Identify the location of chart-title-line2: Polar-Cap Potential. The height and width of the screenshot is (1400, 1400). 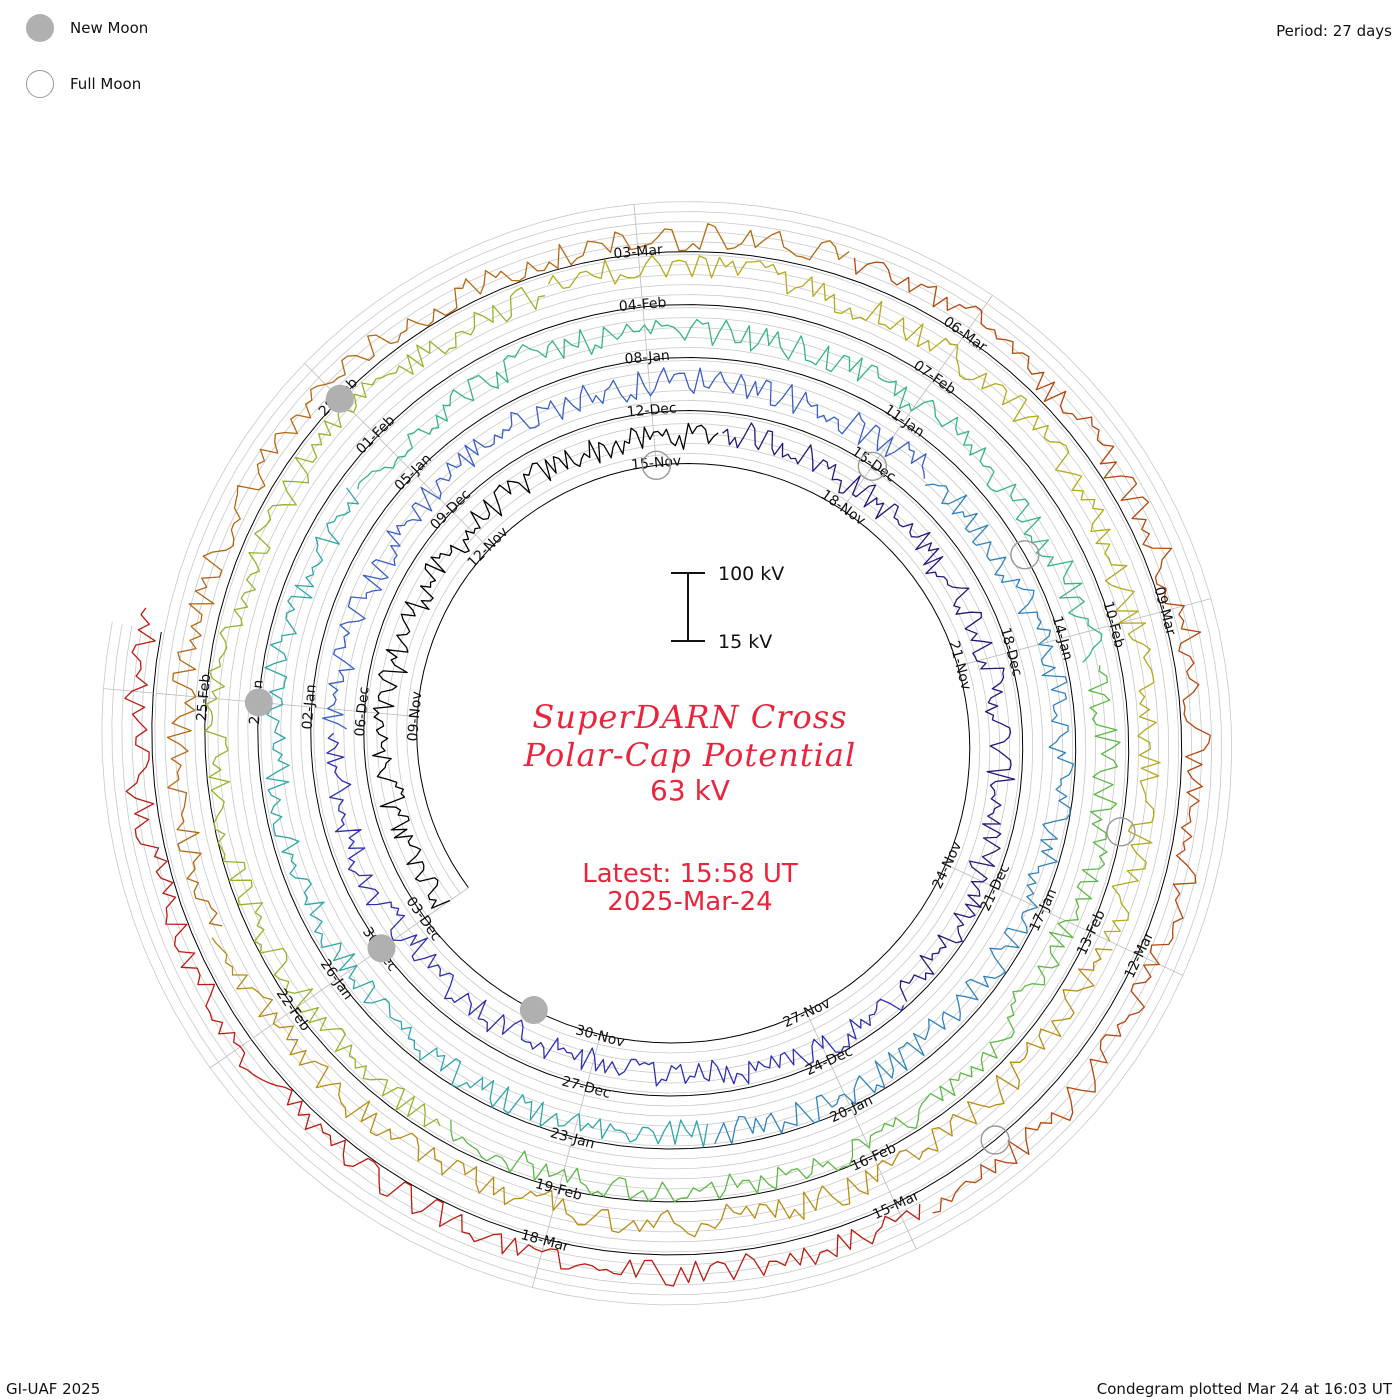
(690, 755).